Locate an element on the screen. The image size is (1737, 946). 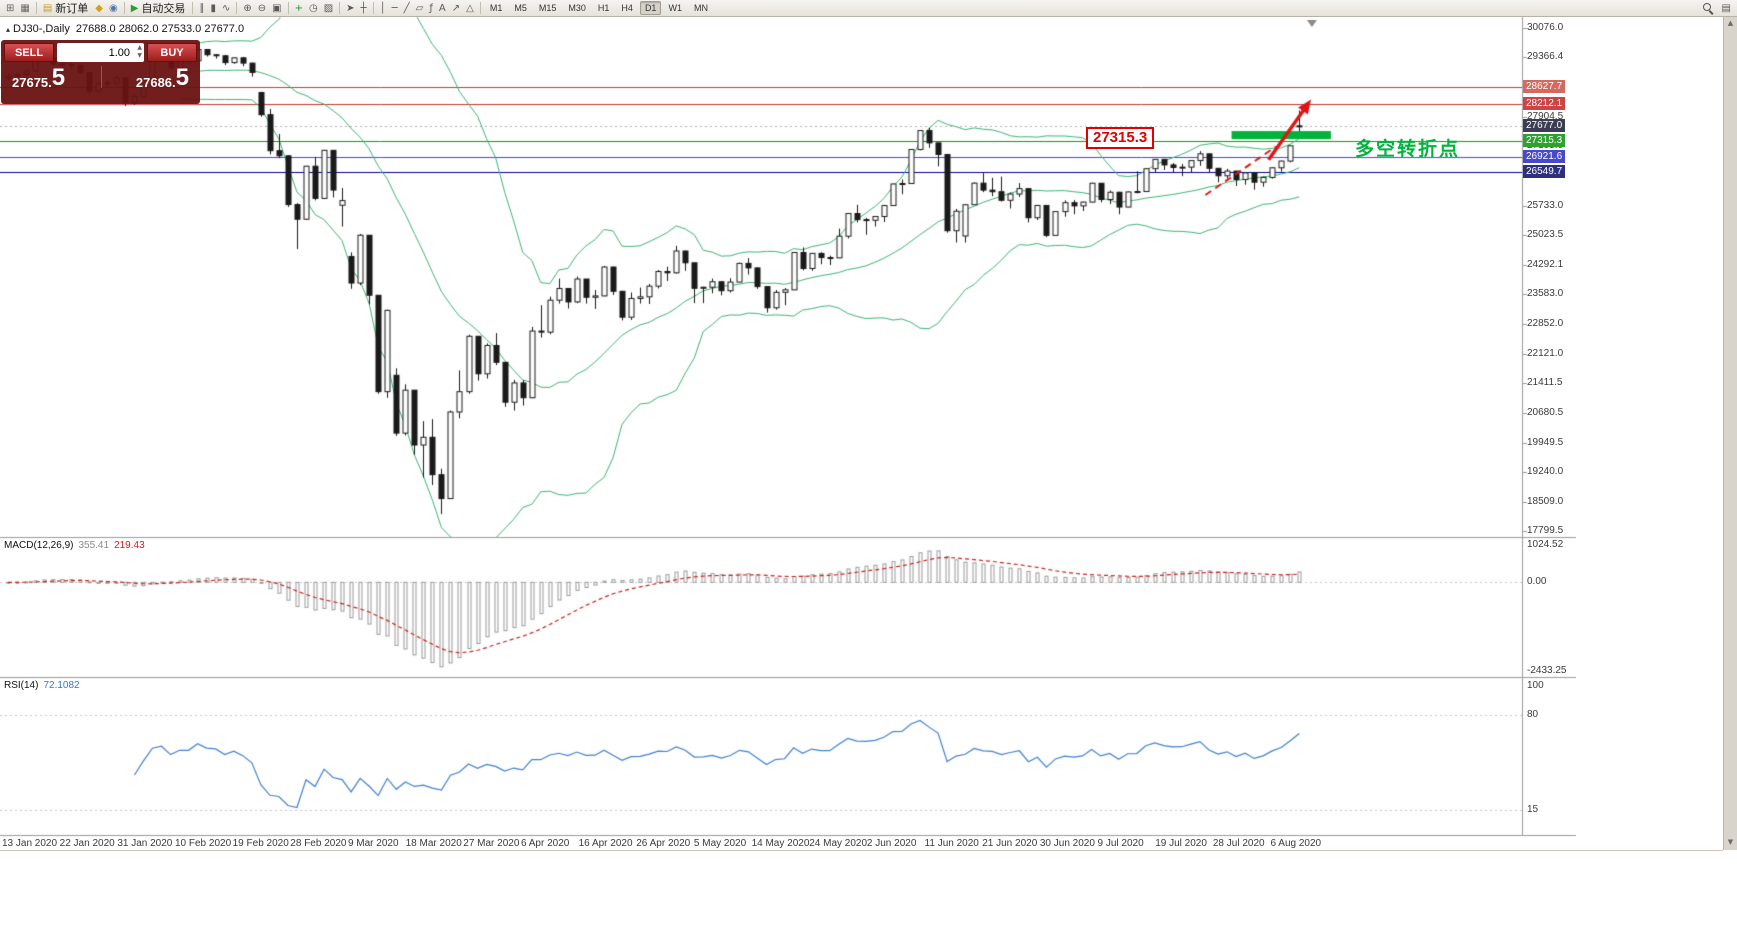
auto-trading-button: ▶ 自动交易 is located at coordinates (159, 8).